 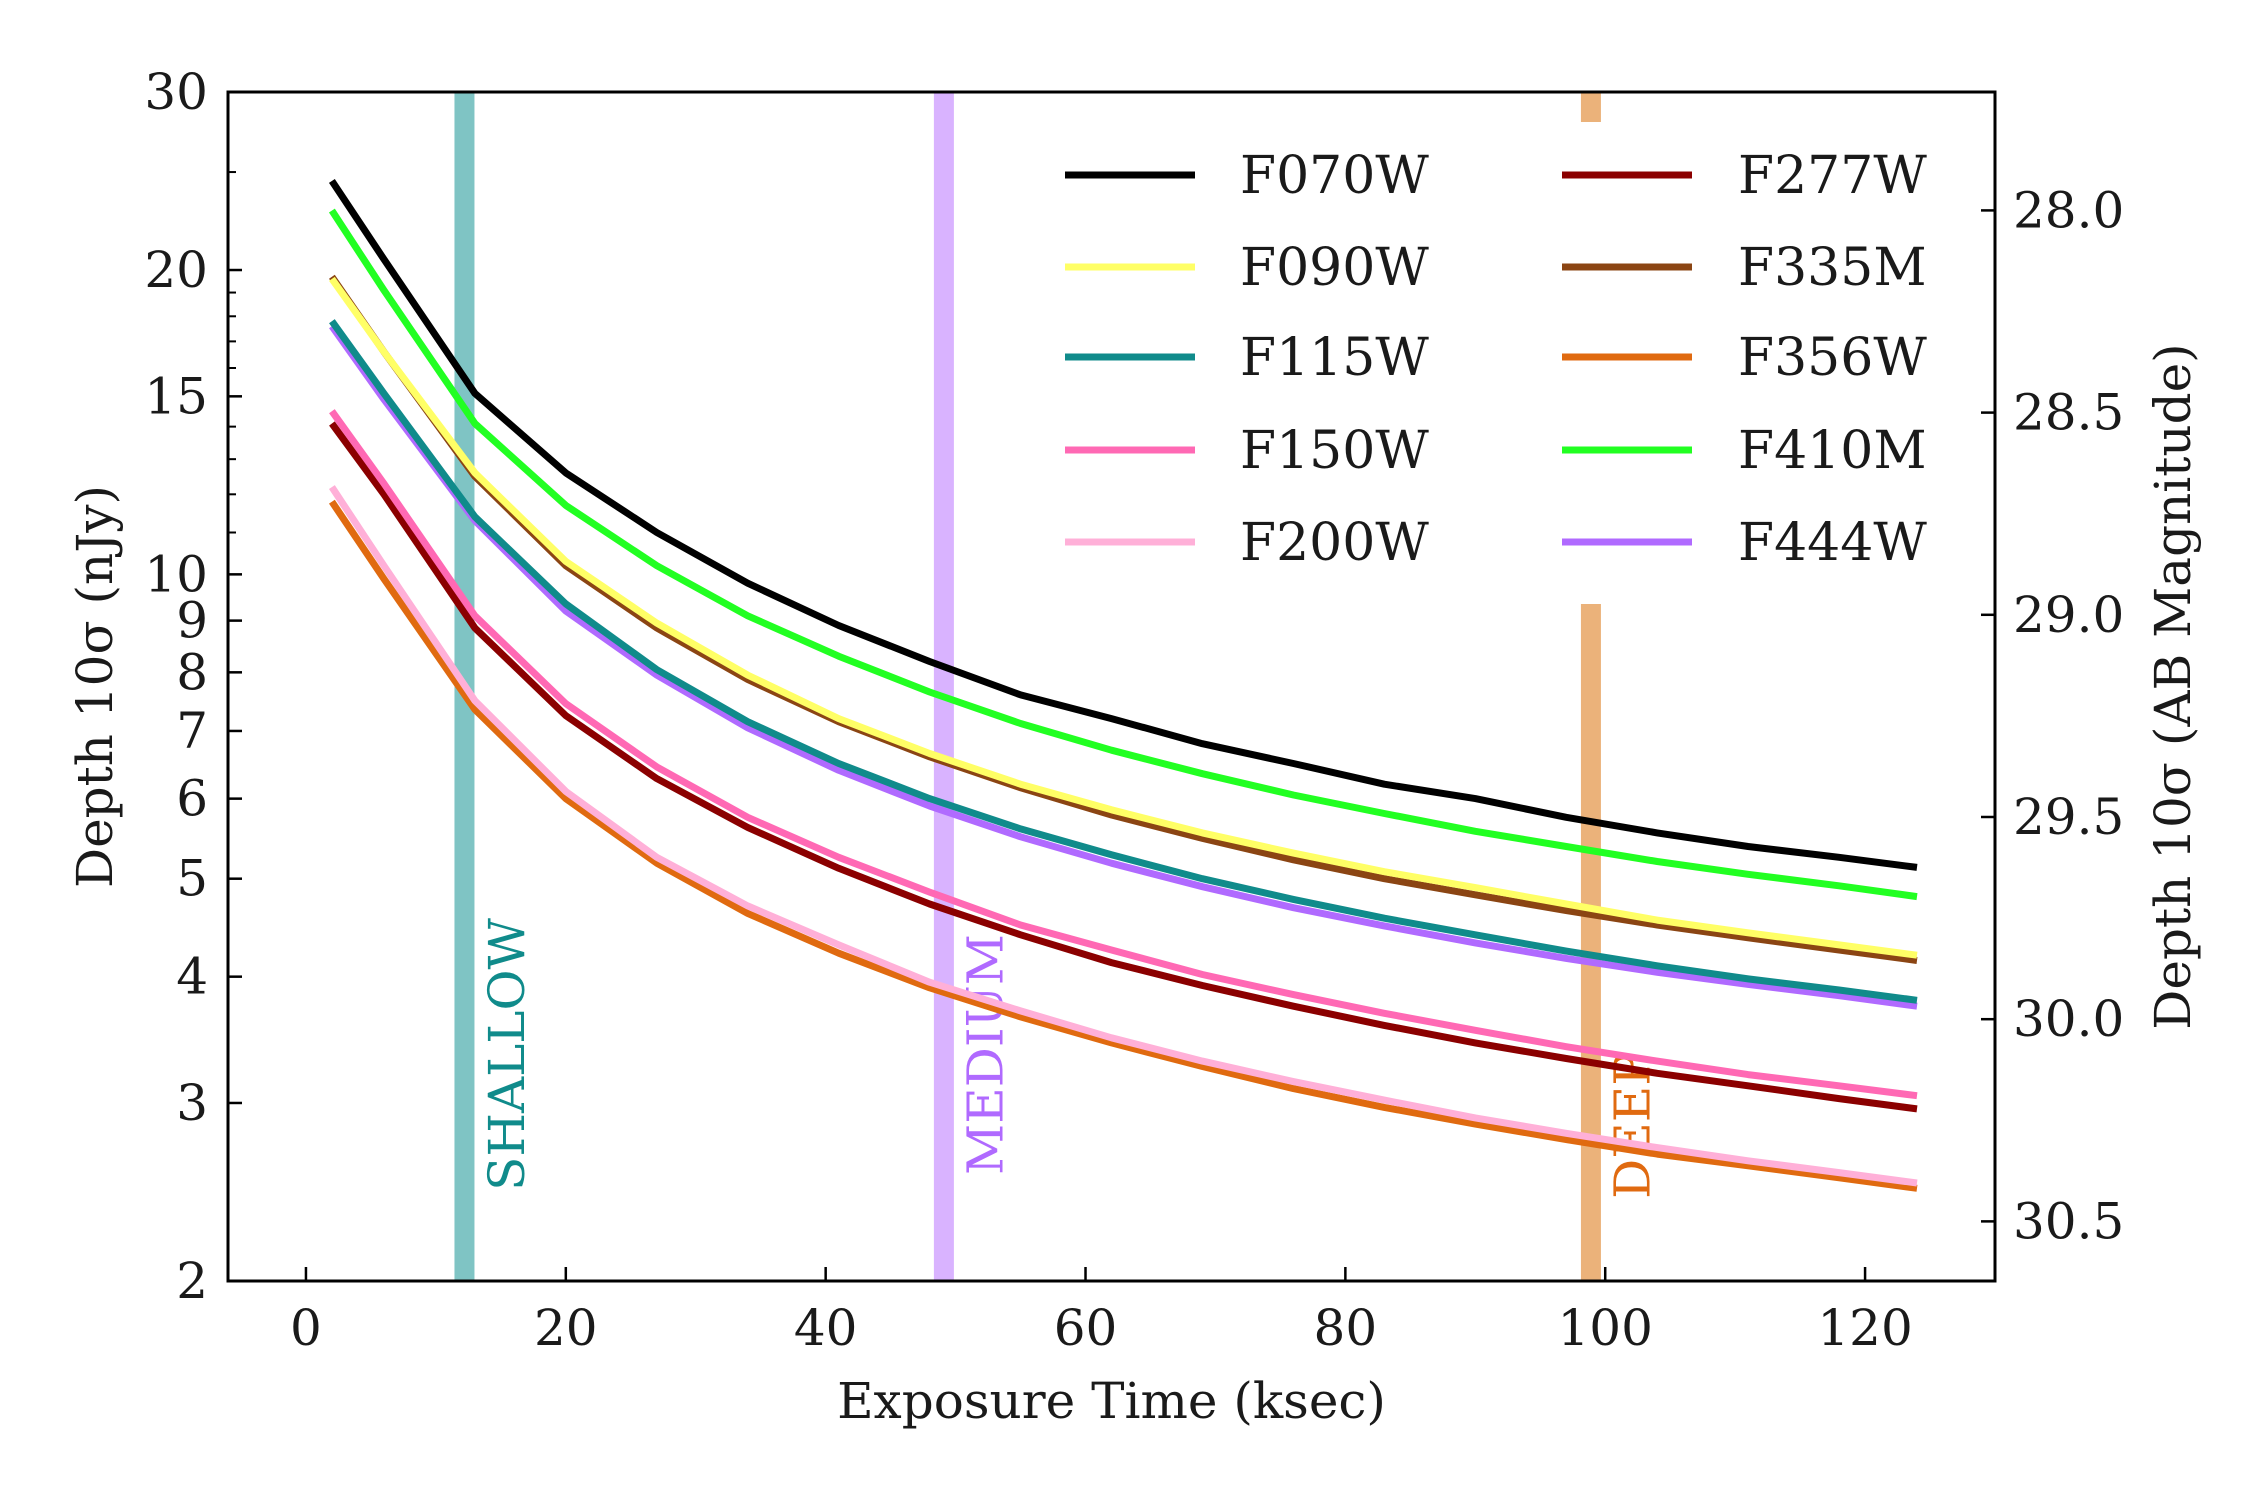 What do you see at coordinates (2173, 686) in the screenshot?
I see `y2-axis-label: Depth 10σ (AB Magnitude)` at bounding box center [2173, 686].